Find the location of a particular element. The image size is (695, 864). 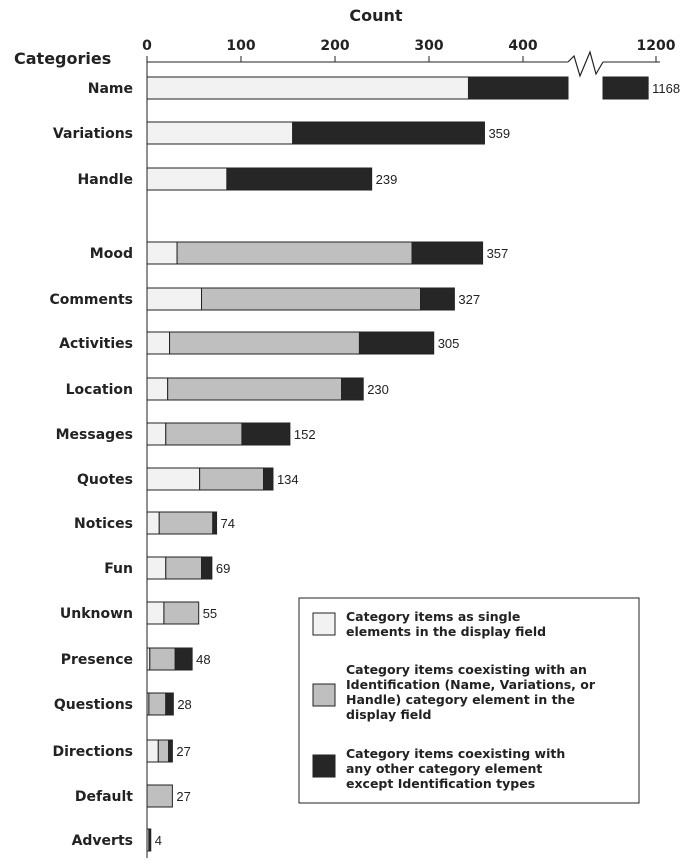

bar-value-label: 134 is located at coordinates (288, 479).